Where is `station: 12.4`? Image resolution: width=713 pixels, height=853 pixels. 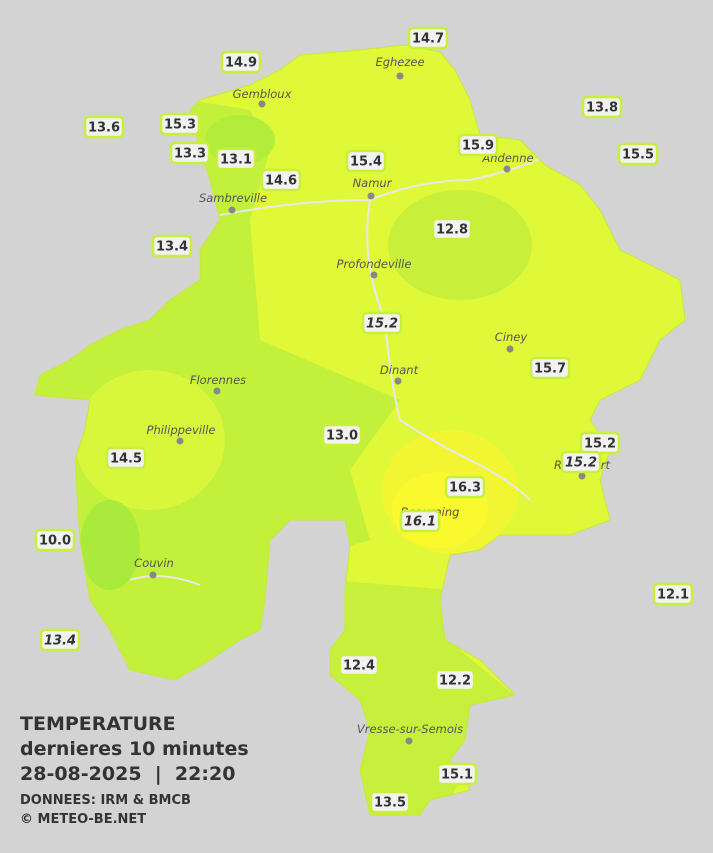
station: 12.4 is located at coordinates (359, 665).